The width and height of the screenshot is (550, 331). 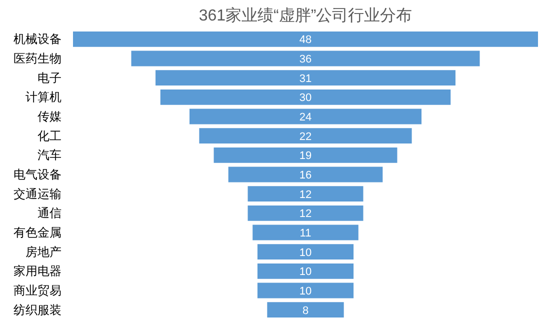 What do you see at coordinates (305, 40) in the screenshot?
I see `data-label: 48` at bounding box center [305, 40].